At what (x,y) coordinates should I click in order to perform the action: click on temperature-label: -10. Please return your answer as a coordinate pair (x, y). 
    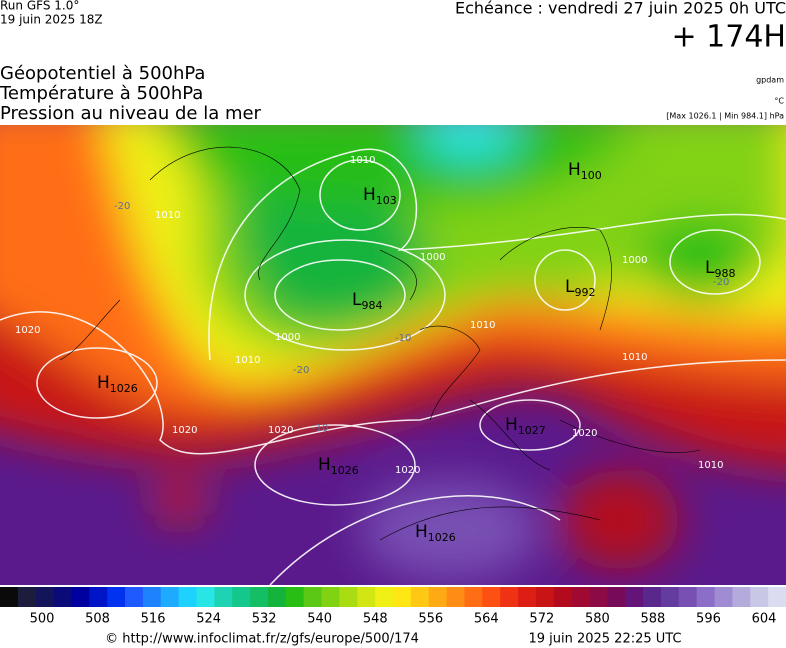
    Looking at the image, I should click on (403, 338).